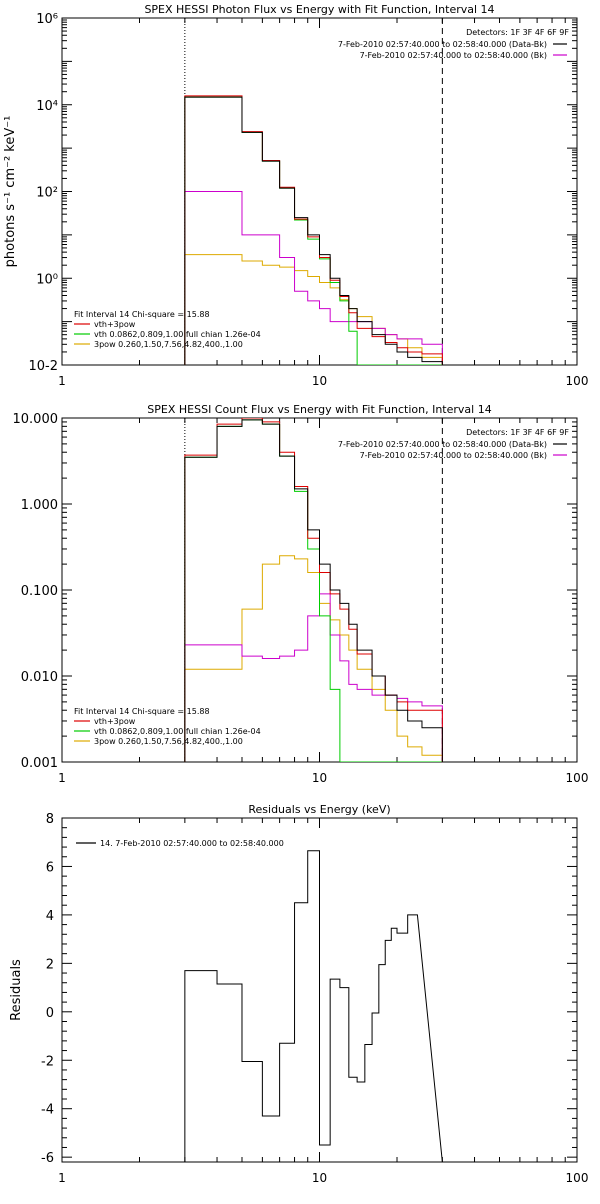  Describe the element at coordinates (47, 19) in the screenshot. I see `y-tick-label: 10⁶` at that location.